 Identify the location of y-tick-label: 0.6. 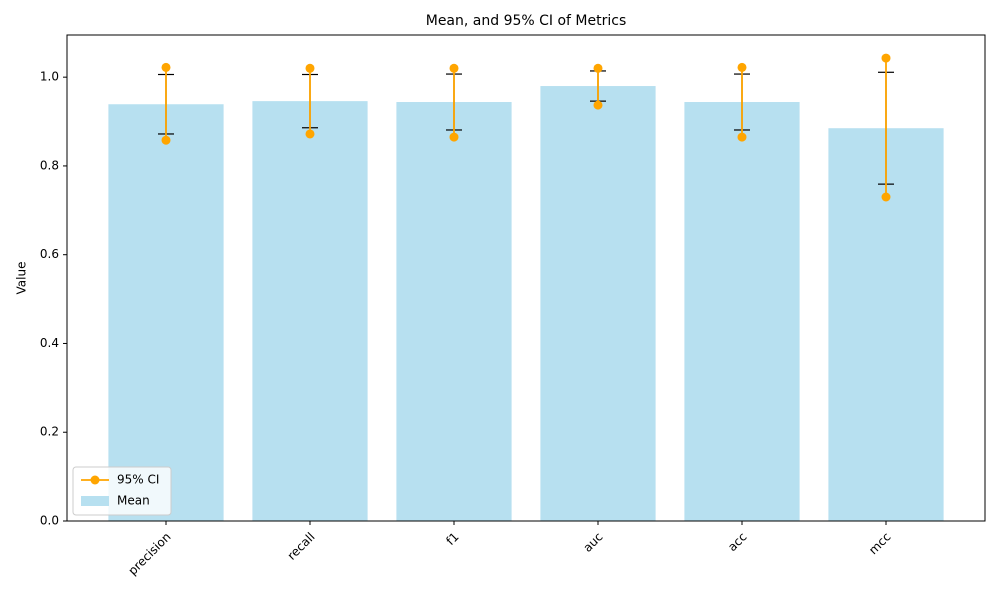
(49, 254).